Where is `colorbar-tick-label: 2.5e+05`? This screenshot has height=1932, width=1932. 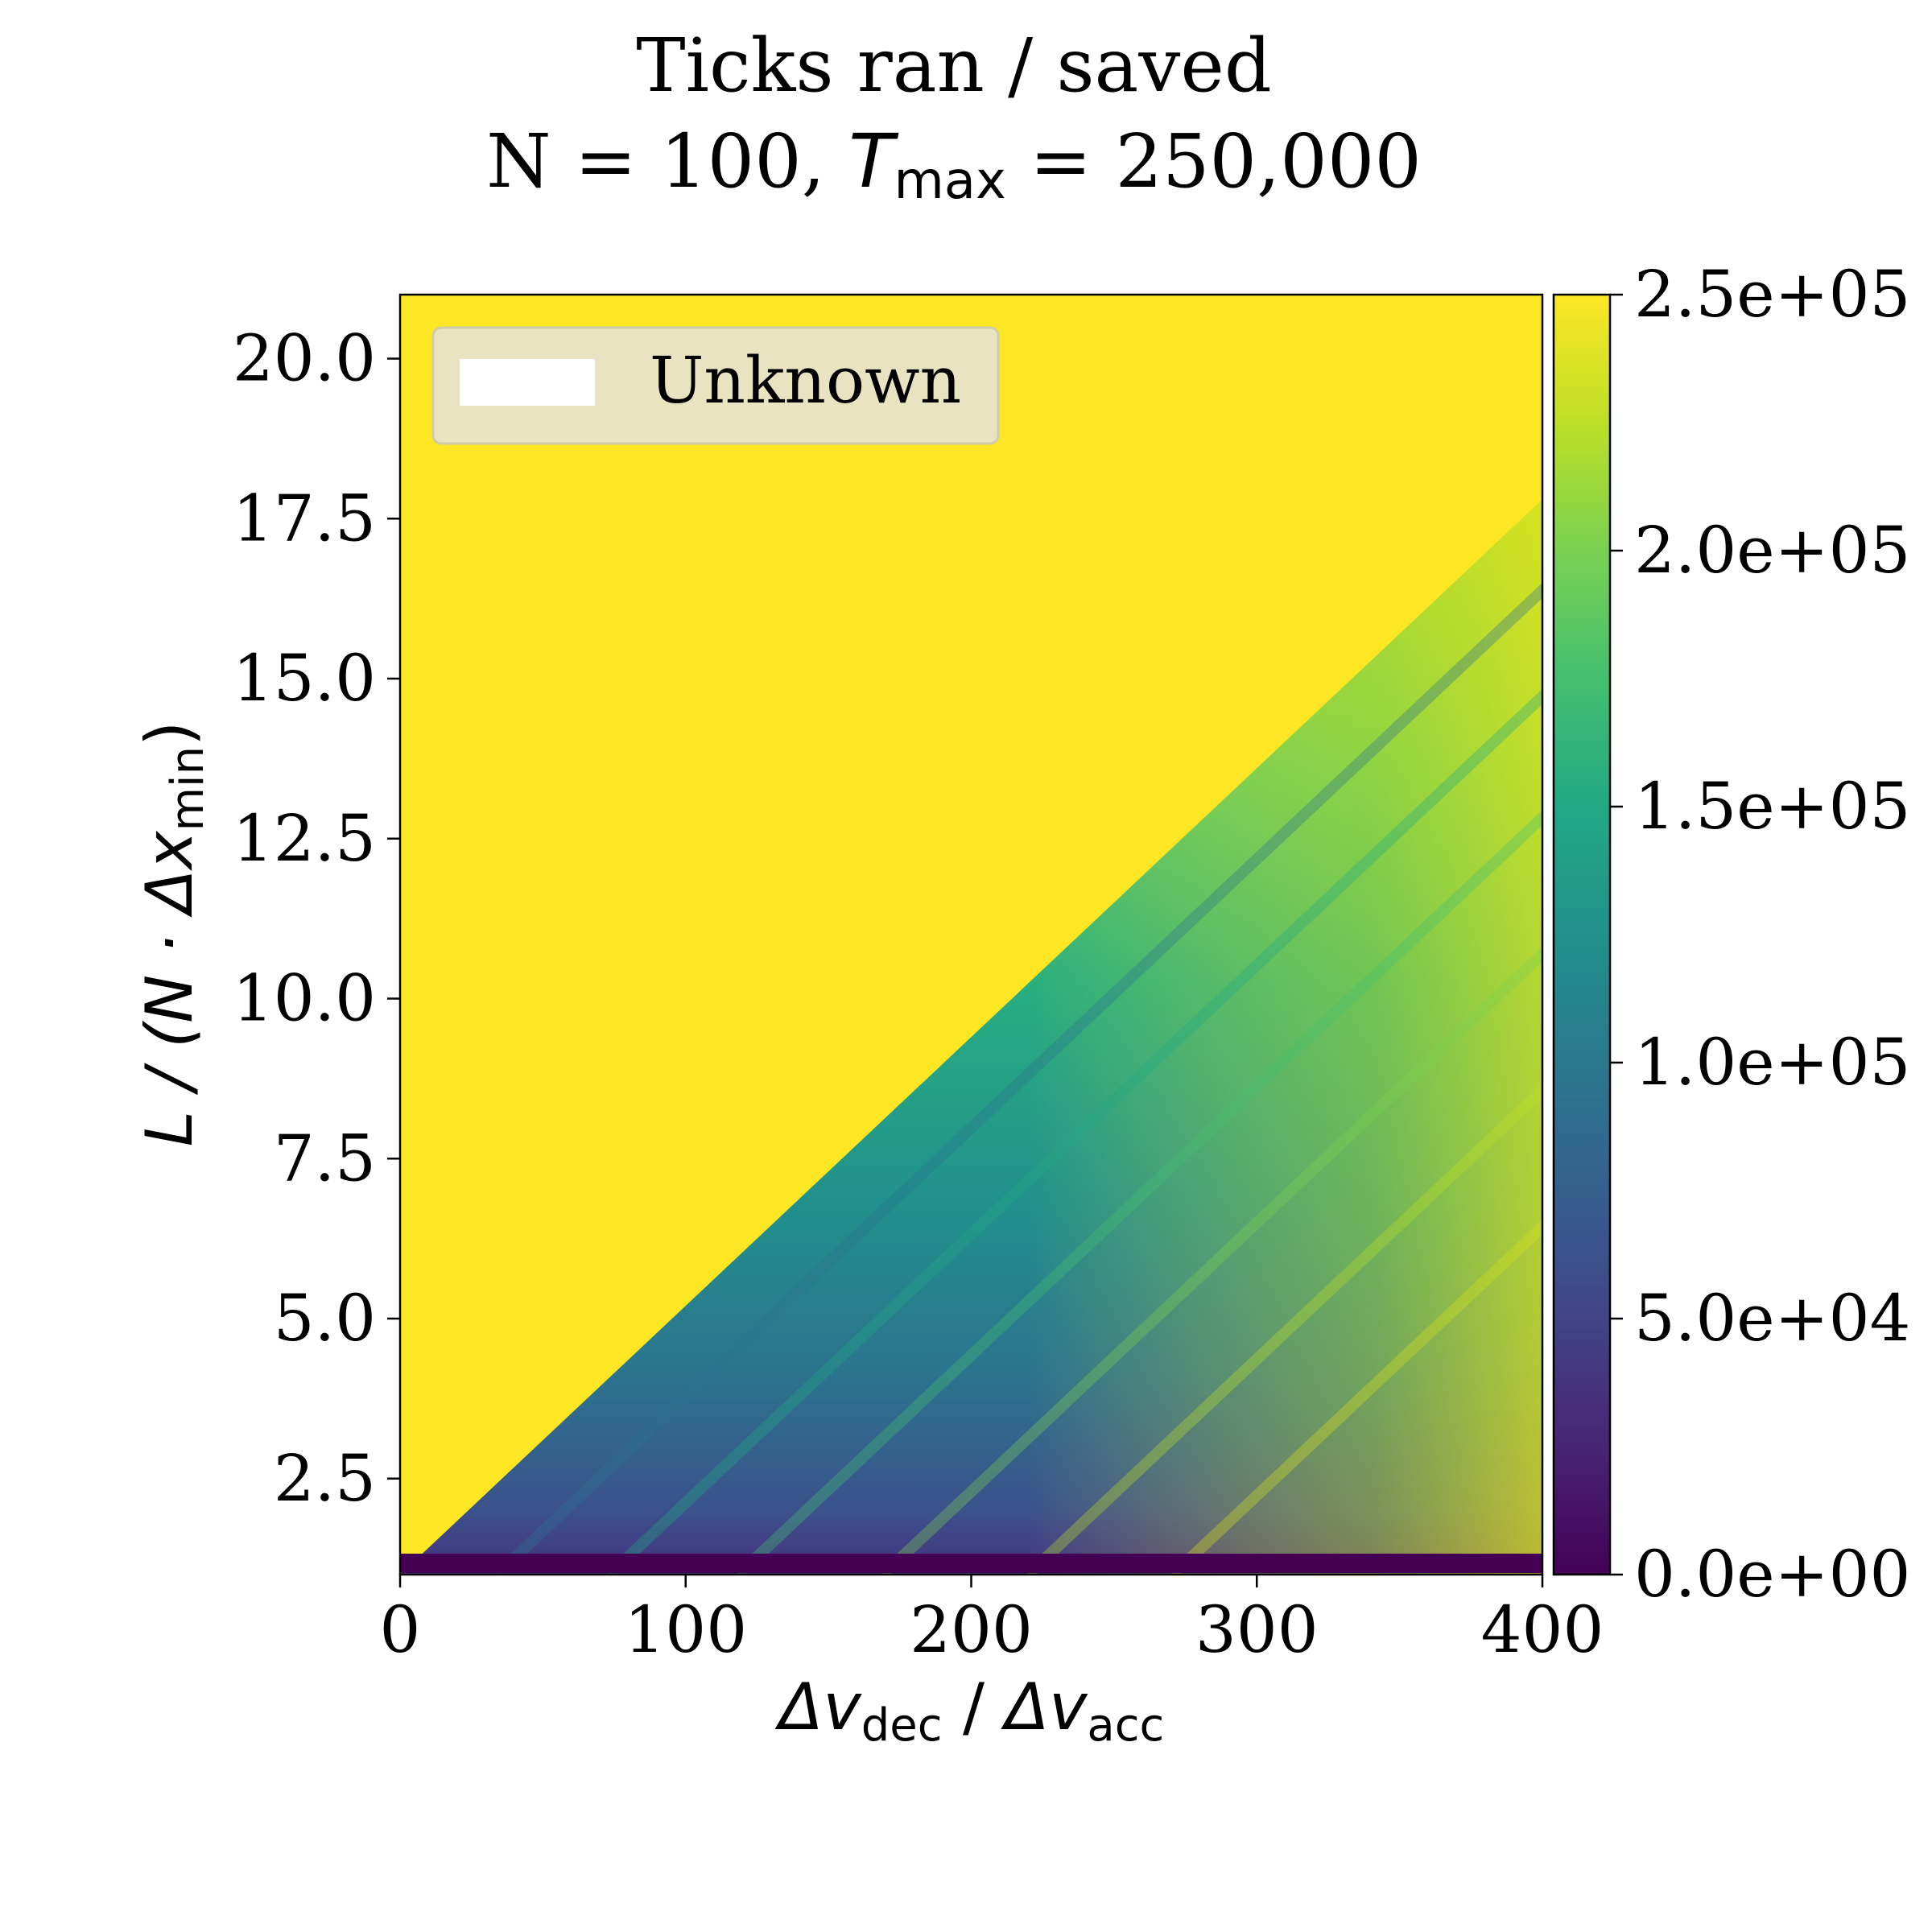
colorbar-tick-label: 2.5e+05 is located at coordinates (1772, 294).